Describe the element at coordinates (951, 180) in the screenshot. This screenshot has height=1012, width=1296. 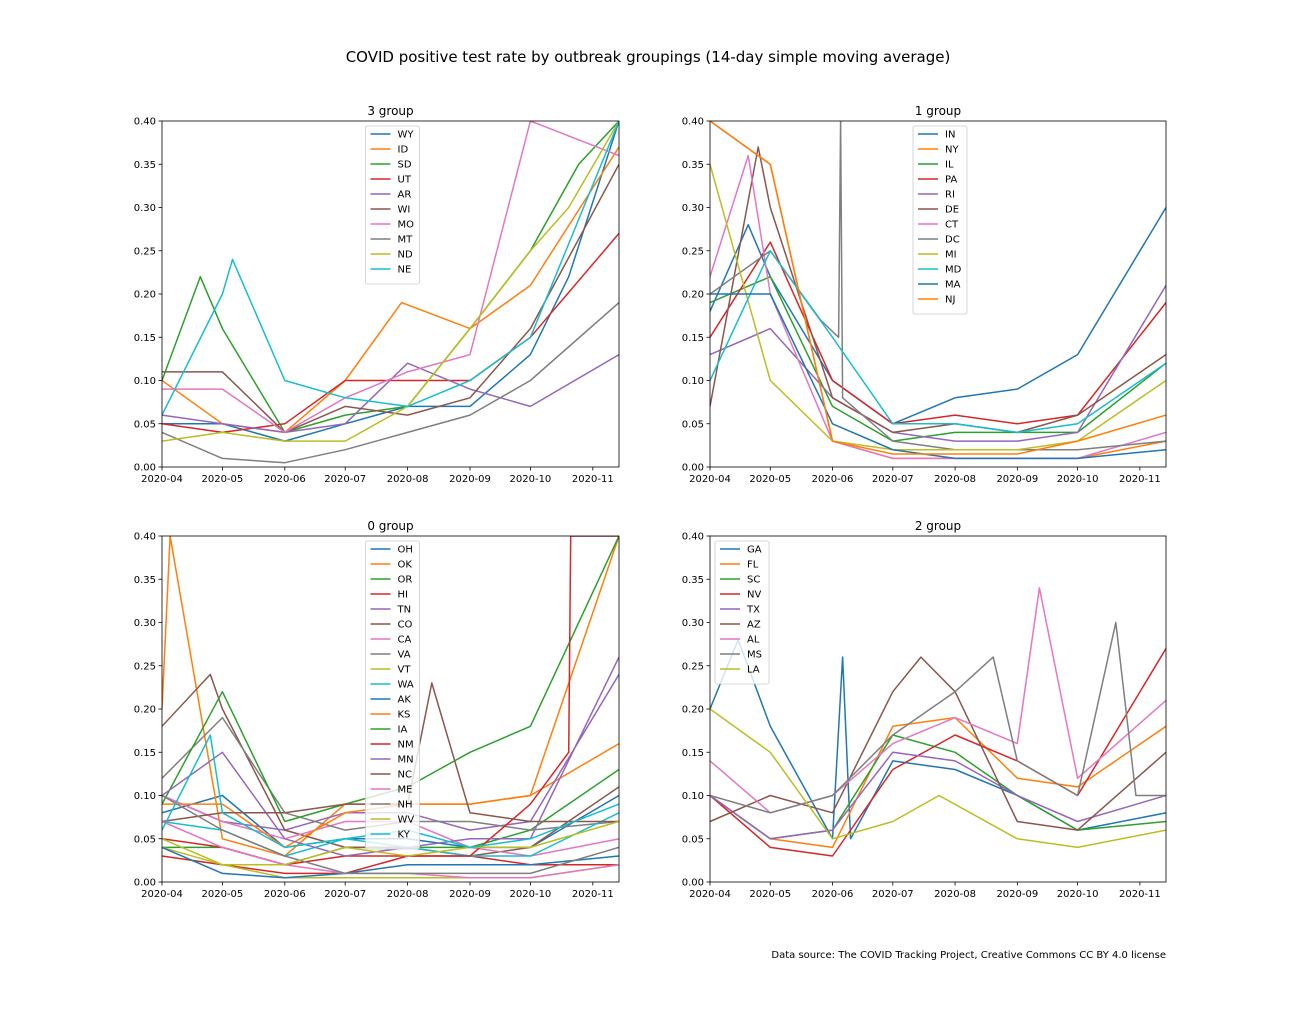
I see `legend-label-pa: PA` at that location.